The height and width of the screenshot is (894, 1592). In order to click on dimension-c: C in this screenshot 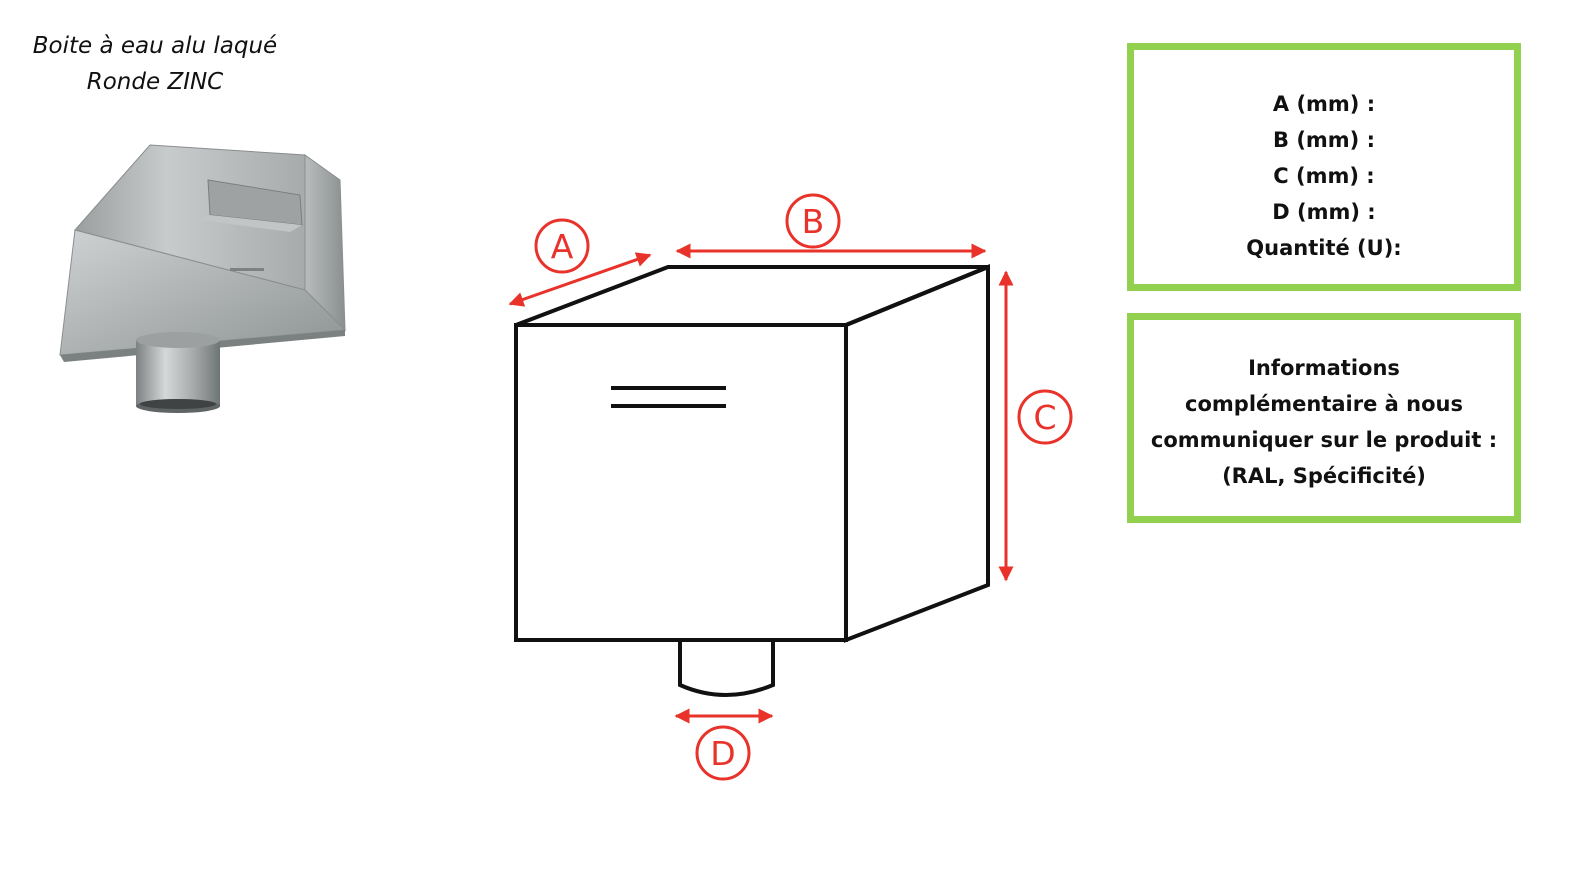, I will do `click(1035, 426)`.